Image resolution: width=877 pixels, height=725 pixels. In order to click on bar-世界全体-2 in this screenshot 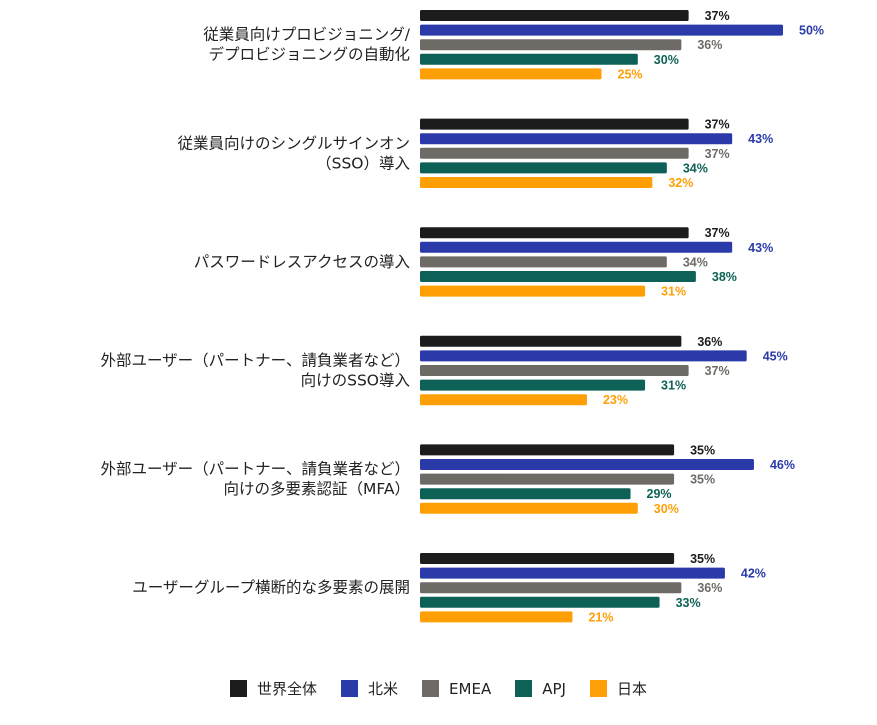, I will do `click(554, 233)`.